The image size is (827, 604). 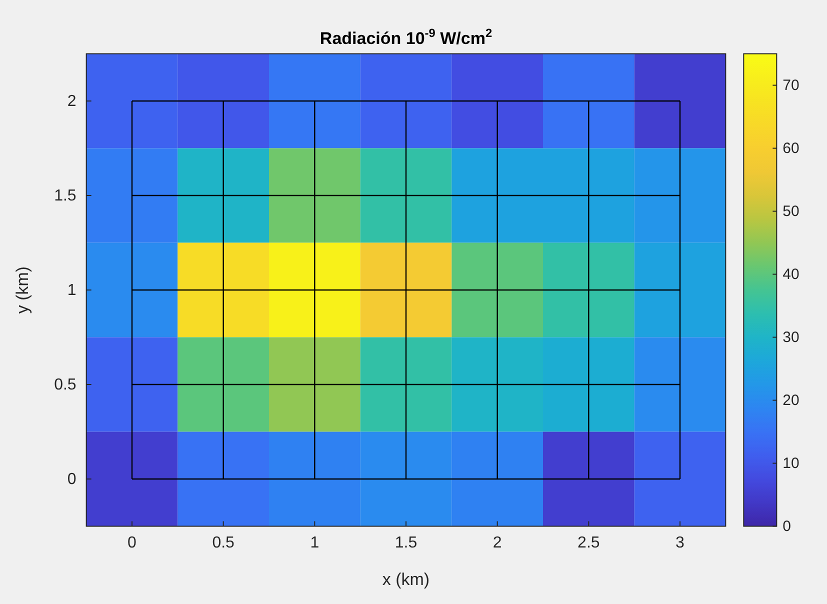 I want to click on x-tick-label: 1, so click(x=315, y=543).